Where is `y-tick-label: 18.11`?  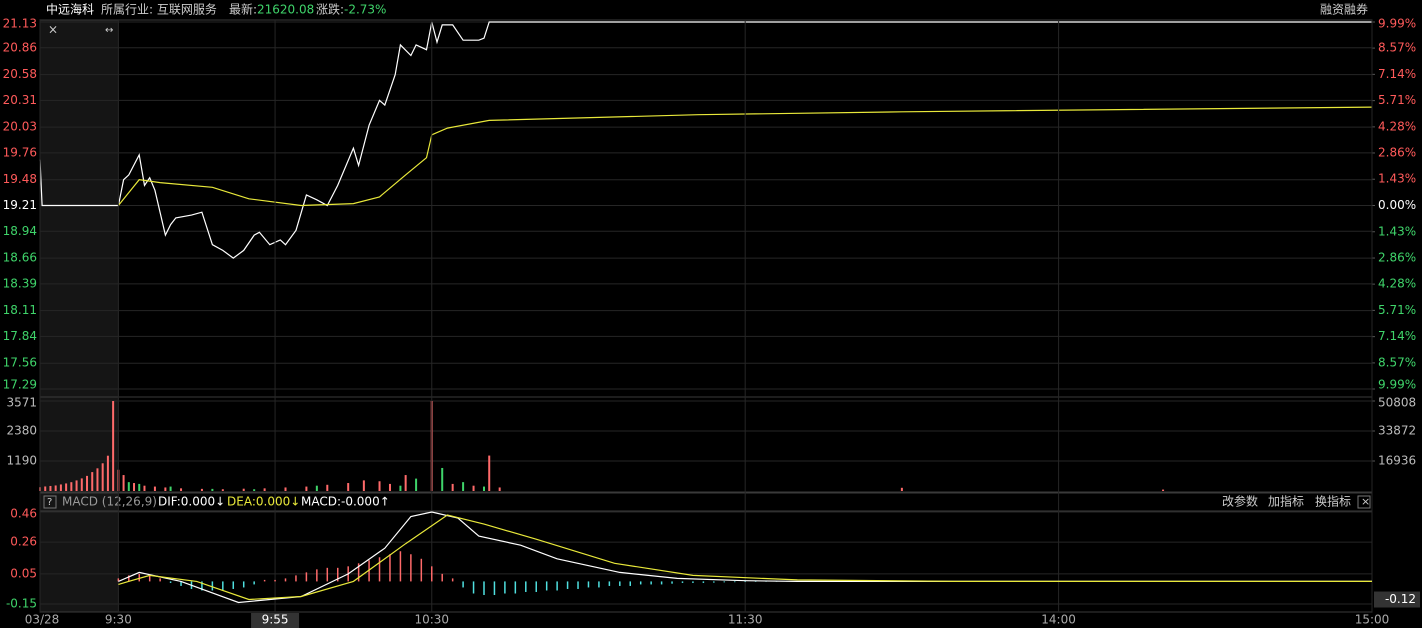
y-tick-label: 18.11 is located at coordinates (20, 310).